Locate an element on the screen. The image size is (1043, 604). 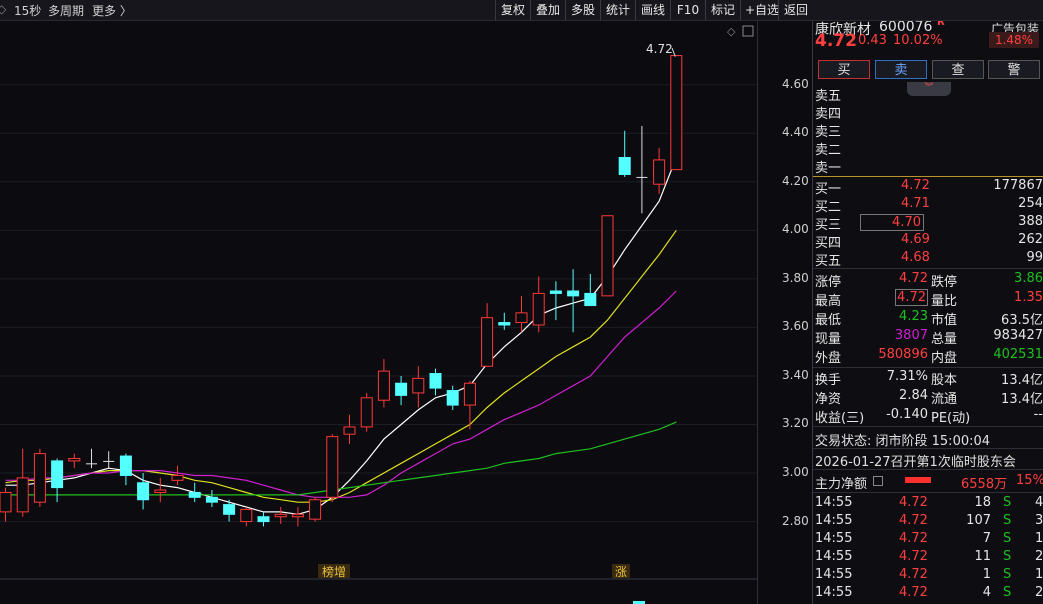
bid-level-price: 4.72 is located at coordinates (915, 185).